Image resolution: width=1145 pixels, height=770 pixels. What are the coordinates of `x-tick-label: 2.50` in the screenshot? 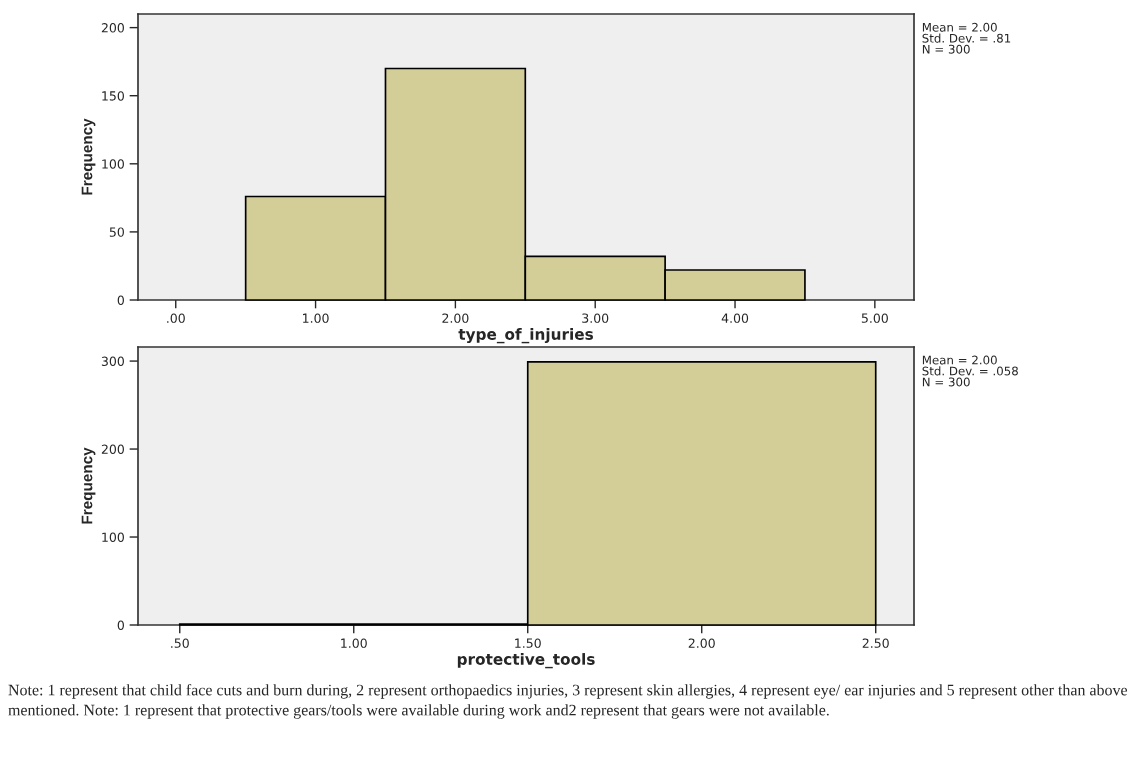 It's located at (875, 643).